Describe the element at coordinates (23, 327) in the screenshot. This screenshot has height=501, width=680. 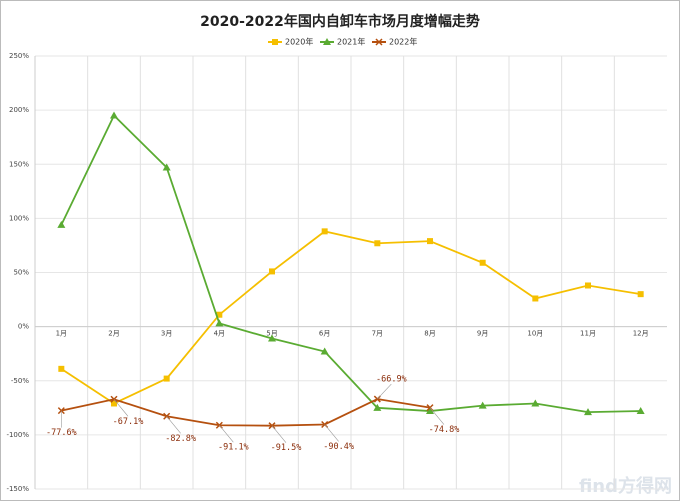
I see `y-tick-label: 0%` at that location.